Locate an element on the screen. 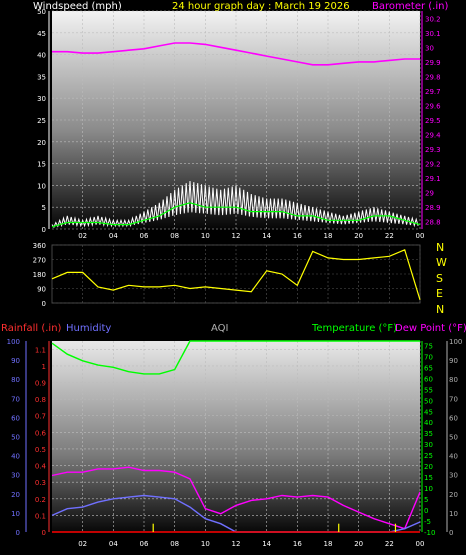 This screenshot has width=466, height=555. barometer-tick-label: 29.2 is located at coordinates (433, 165).